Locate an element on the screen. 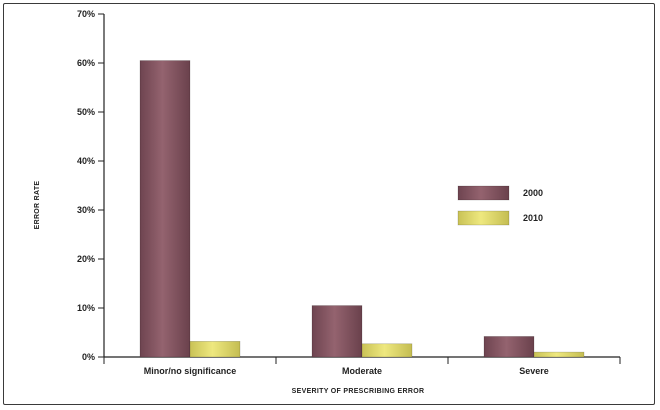 This screenshot has height=410, width=660. y-tick-label: 60% is located at coordinates (86, 63).